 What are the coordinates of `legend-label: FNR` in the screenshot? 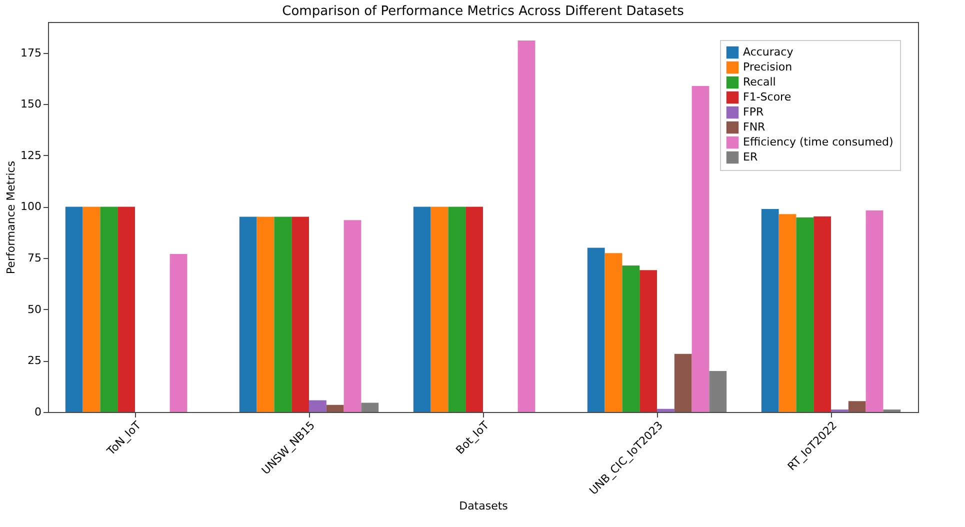 It's located at (754, 127).